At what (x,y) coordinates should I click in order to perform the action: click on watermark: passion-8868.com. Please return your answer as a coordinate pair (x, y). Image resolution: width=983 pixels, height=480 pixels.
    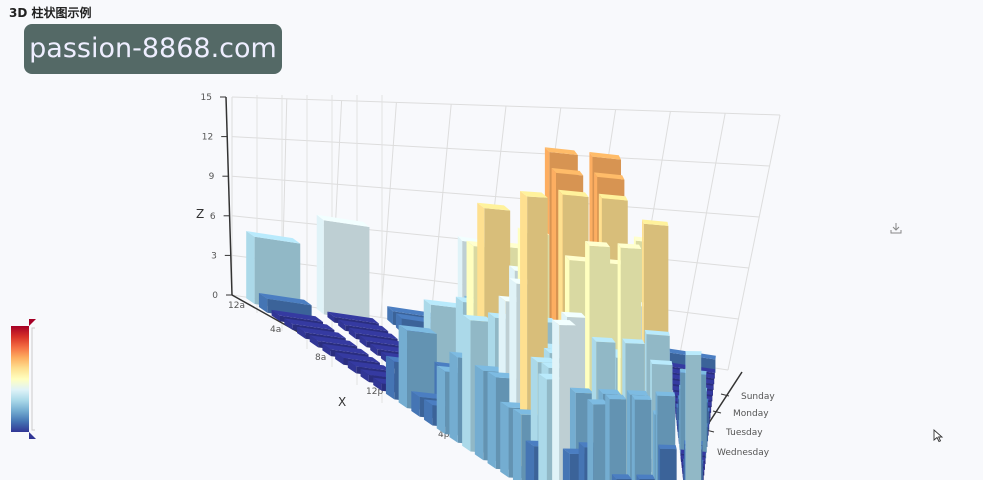
    Looking at the image, I should click on (153, 49).